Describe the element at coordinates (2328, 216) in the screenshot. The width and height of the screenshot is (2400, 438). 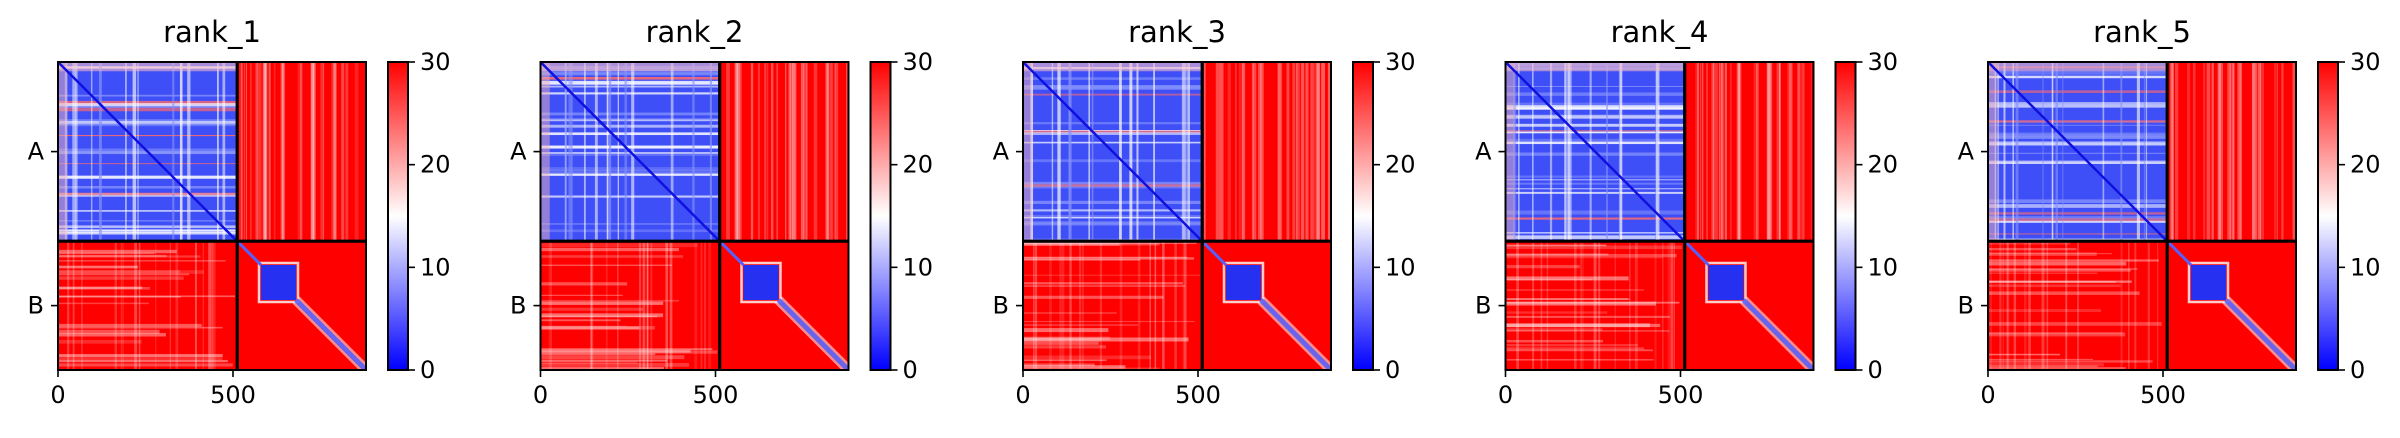
I see `colorbar` at that location.